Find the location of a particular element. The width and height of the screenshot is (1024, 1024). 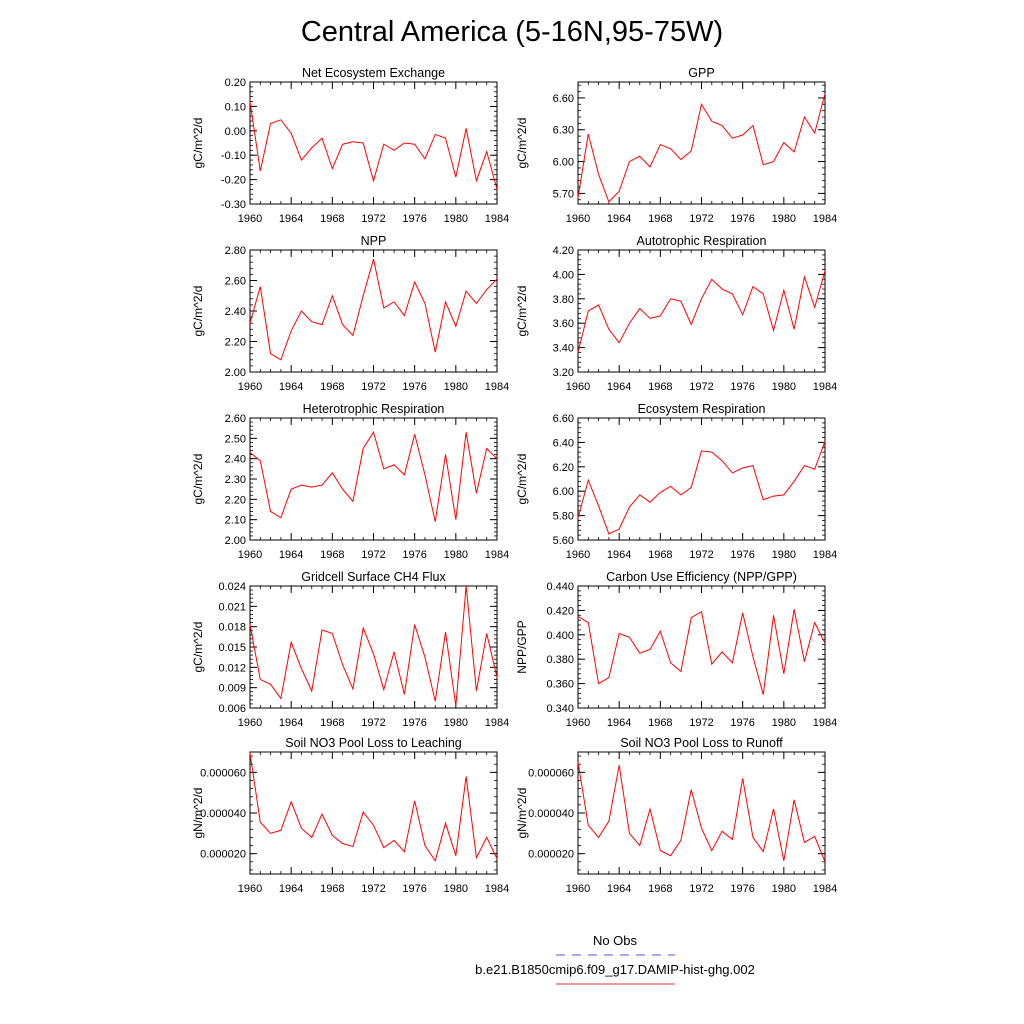

panel-0-x-tick-label: 1976 is located at coordinates (414, 219).